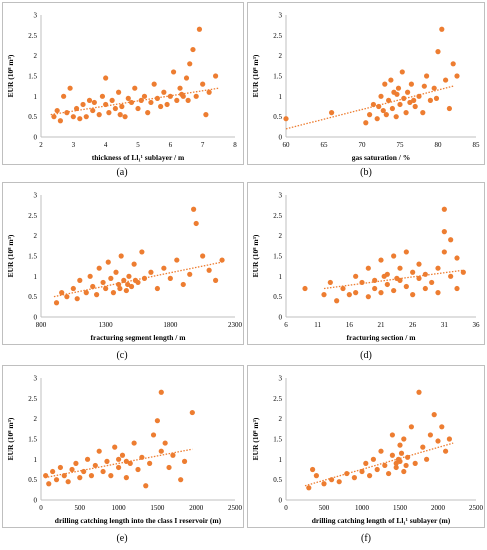 The height and width of the screenshot is (550, 487). Describe the element at coordinates (281, 56) in the screenshot. I see `y-tick-label: 2` at that location.